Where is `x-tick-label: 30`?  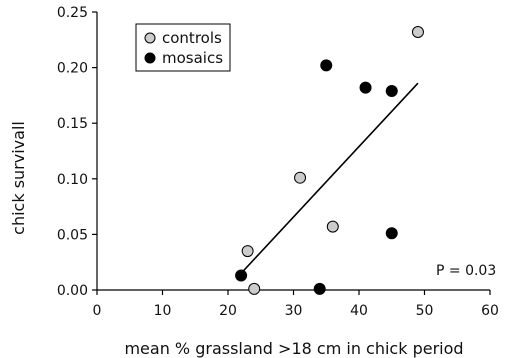
x-tick-label: 30 is located at coordinates (294, 311).